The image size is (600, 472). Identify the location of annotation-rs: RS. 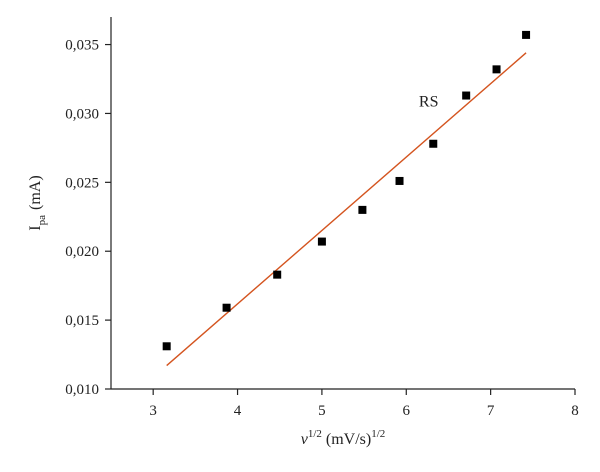
(429, 102).